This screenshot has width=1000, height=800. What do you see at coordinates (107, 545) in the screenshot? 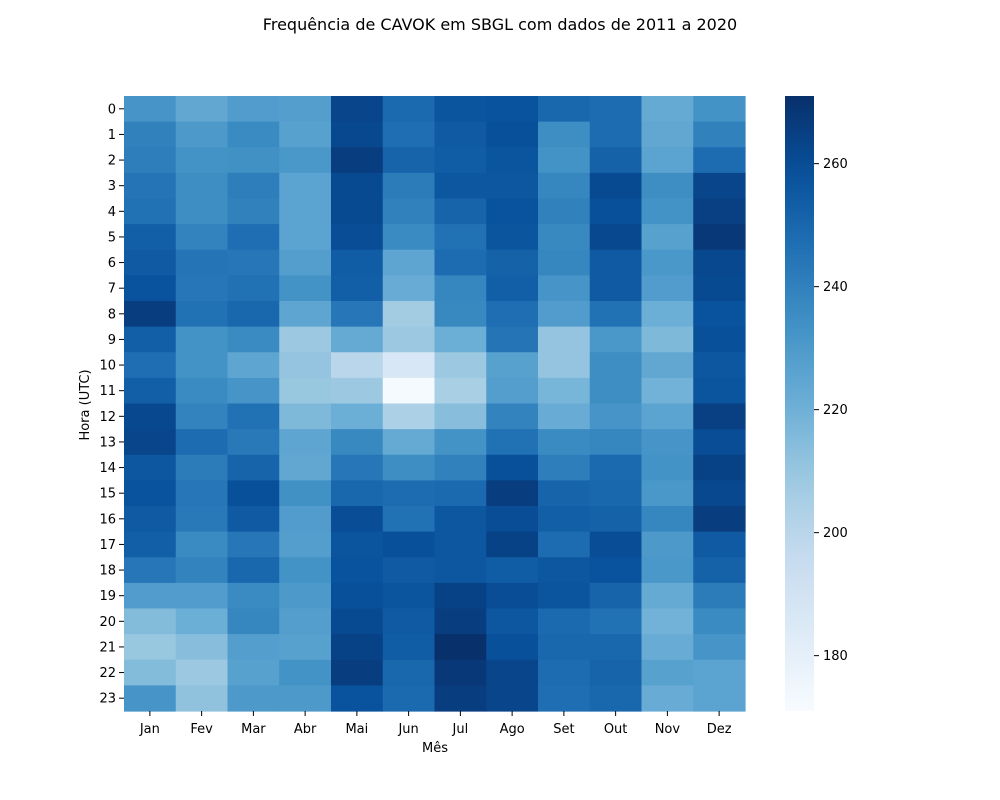
I see `y-tick-label: 17` at bounding box center [107, 545].